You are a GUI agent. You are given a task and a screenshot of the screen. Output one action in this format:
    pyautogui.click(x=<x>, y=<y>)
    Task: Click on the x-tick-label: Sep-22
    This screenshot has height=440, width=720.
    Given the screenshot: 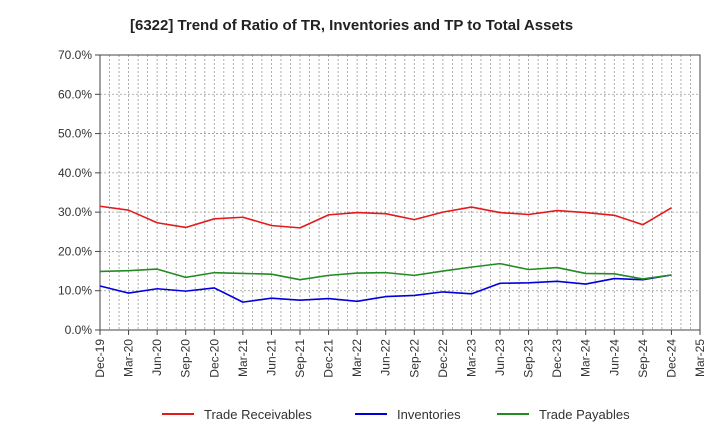 What is the action you would take?
    pyautogui.click(x=414, y=358)
    